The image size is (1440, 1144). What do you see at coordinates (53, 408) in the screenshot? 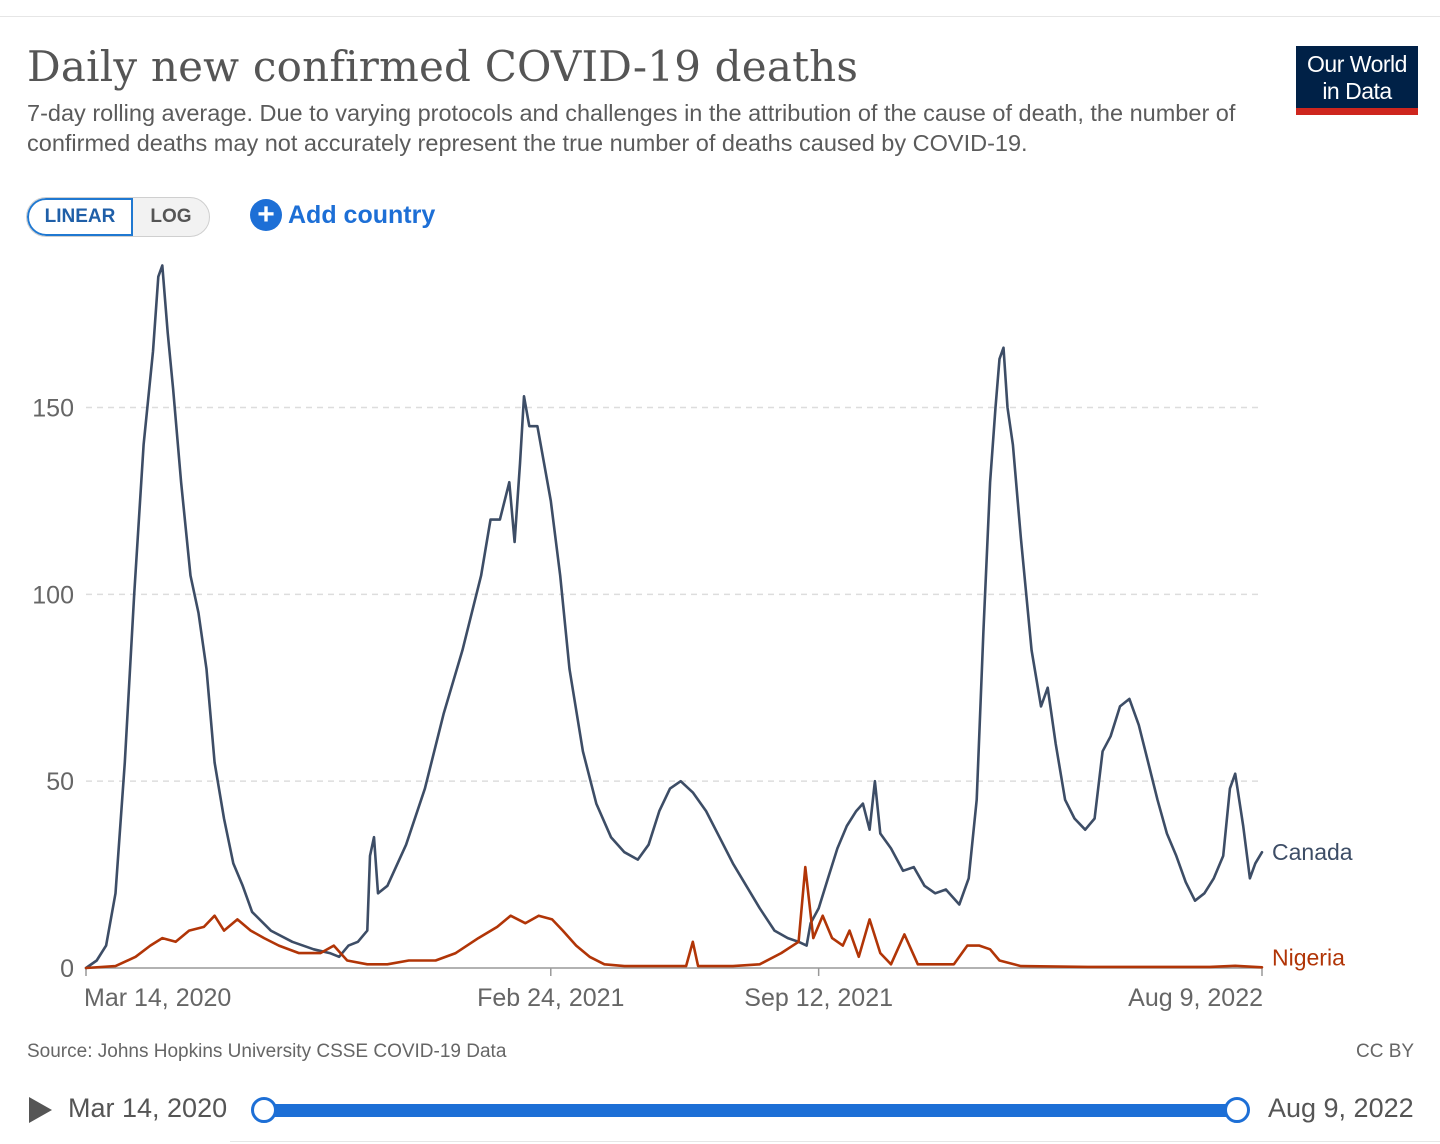
I see `y-tick-label-150: 150` at bounding box center [53, 408].